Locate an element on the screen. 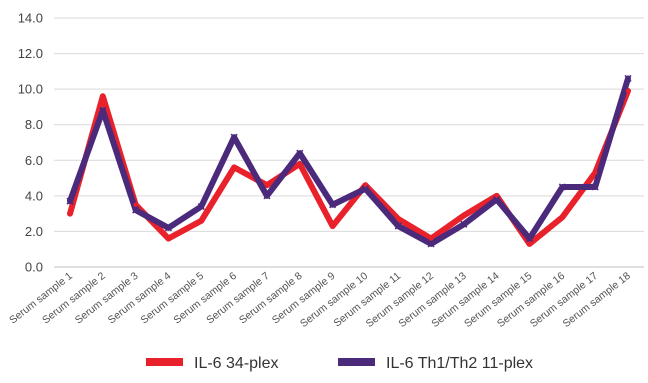 This screenshot has width=648, height=383. y-axis-ticks: 0.0 2.0 4.0 6.0 8.0 10.0 12.0 14.0 is located at coordinates (30, 143).